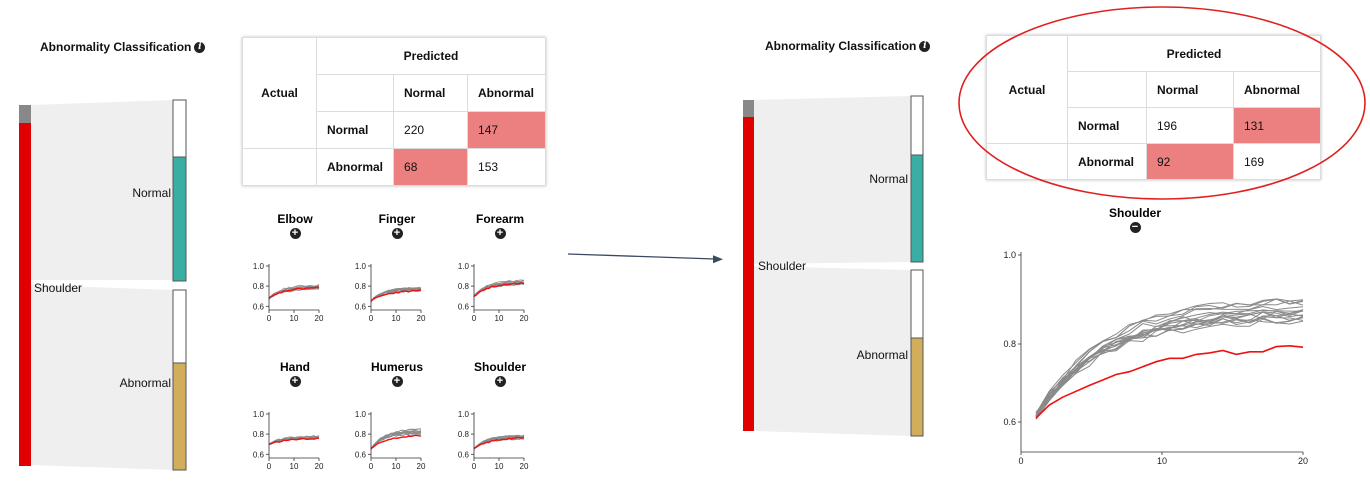 This screenshot has height=489, width=1370. Describe the element at coordinates (1194, 53) in the screenshot. I see `predicted-header: Predicted` at that location.